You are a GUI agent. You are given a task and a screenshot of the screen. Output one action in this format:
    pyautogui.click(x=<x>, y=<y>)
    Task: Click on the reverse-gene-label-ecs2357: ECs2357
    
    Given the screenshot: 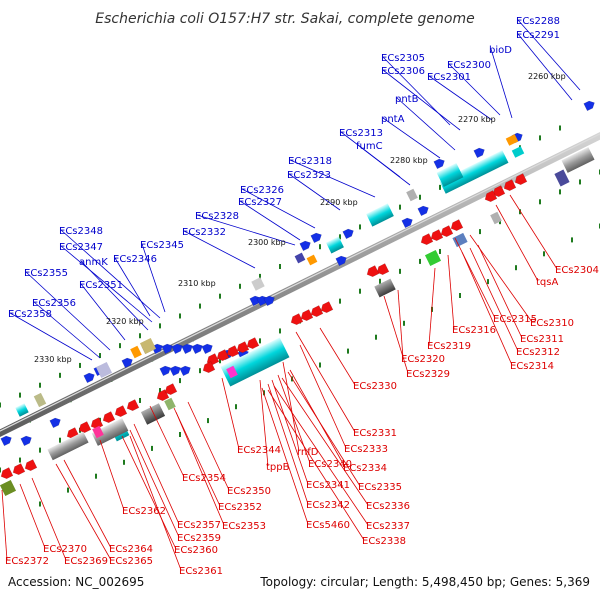 What is the action you would take?
    pyautogui.click(x=199, y=525)
    